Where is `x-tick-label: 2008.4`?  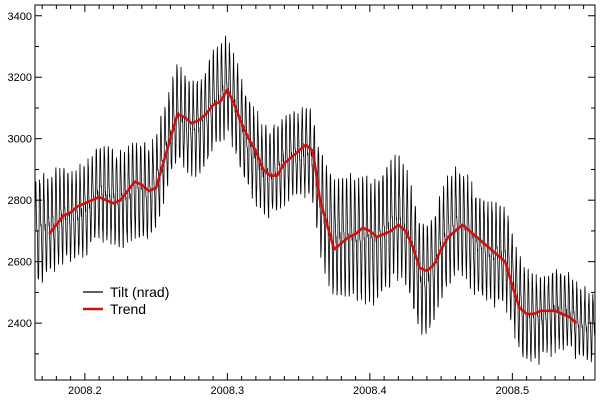 x-tick-label: 2008.4 is located at coordinates (370, 391).